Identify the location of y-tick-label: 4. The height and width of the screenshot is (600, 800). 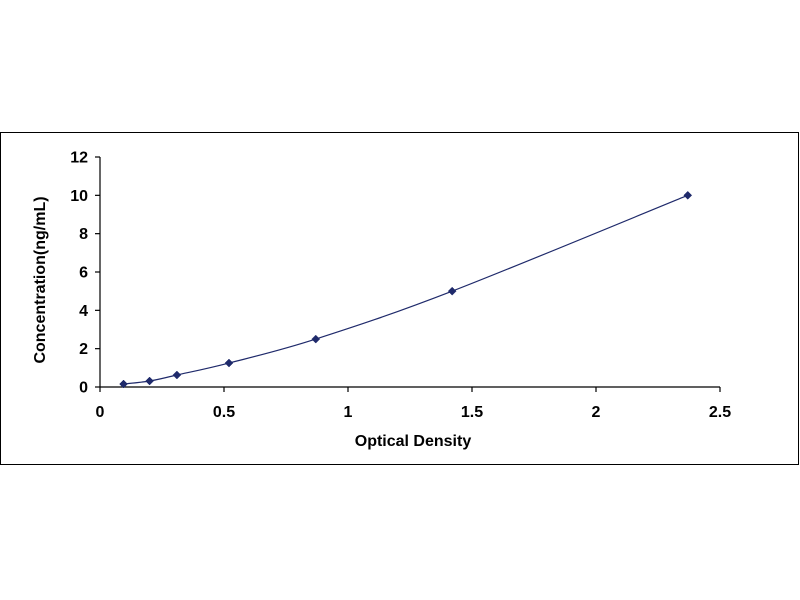
(83, 311).